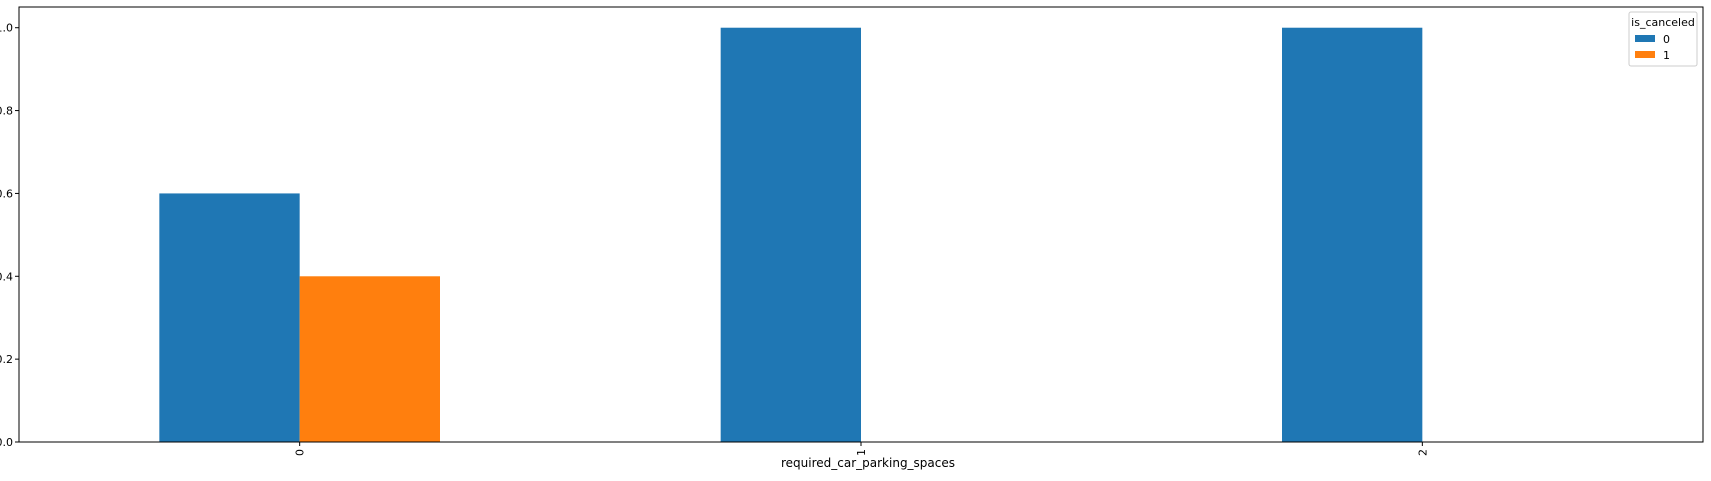 The height and width of the screenshot is (481, 1711). What do you see at coordinates (6, 193) in the screenshot?
I see `y-tick-label: 0.6` at bounding box center [6, 193].